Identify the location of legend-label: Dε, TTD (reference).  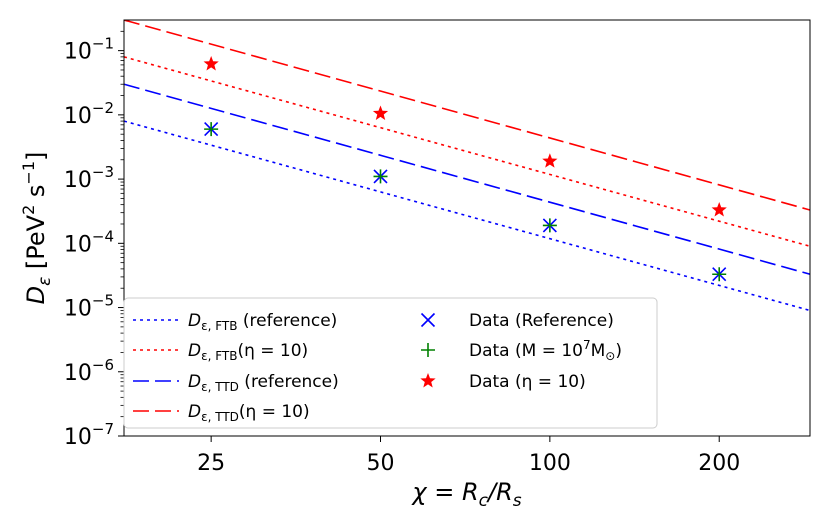
(263, 383).